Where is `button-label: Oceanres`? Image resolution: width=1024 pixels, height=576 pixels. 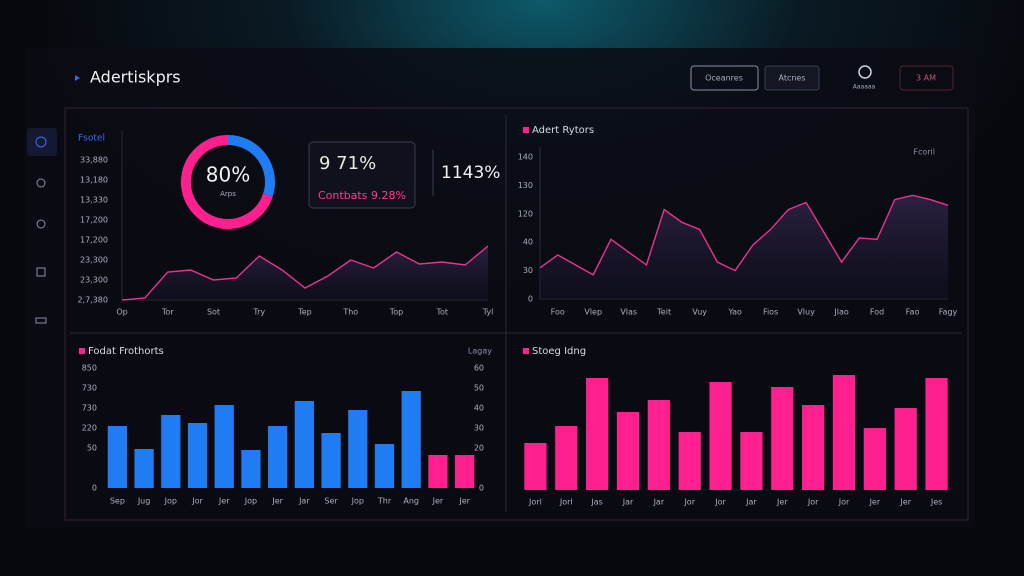 button-label: Oceanres is located at coordinates (724, 78).